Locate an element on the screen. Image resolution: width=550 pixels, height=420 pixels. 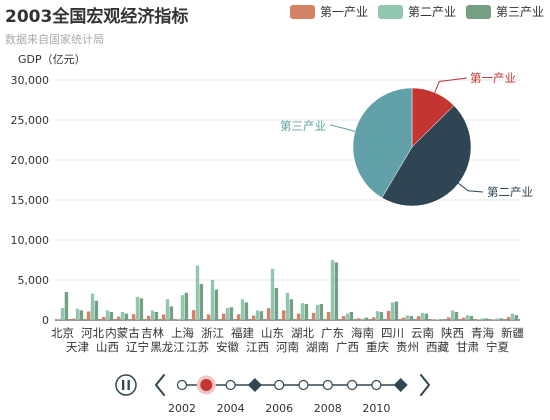
chevron-left-icon is located at coordinates (160, 385).